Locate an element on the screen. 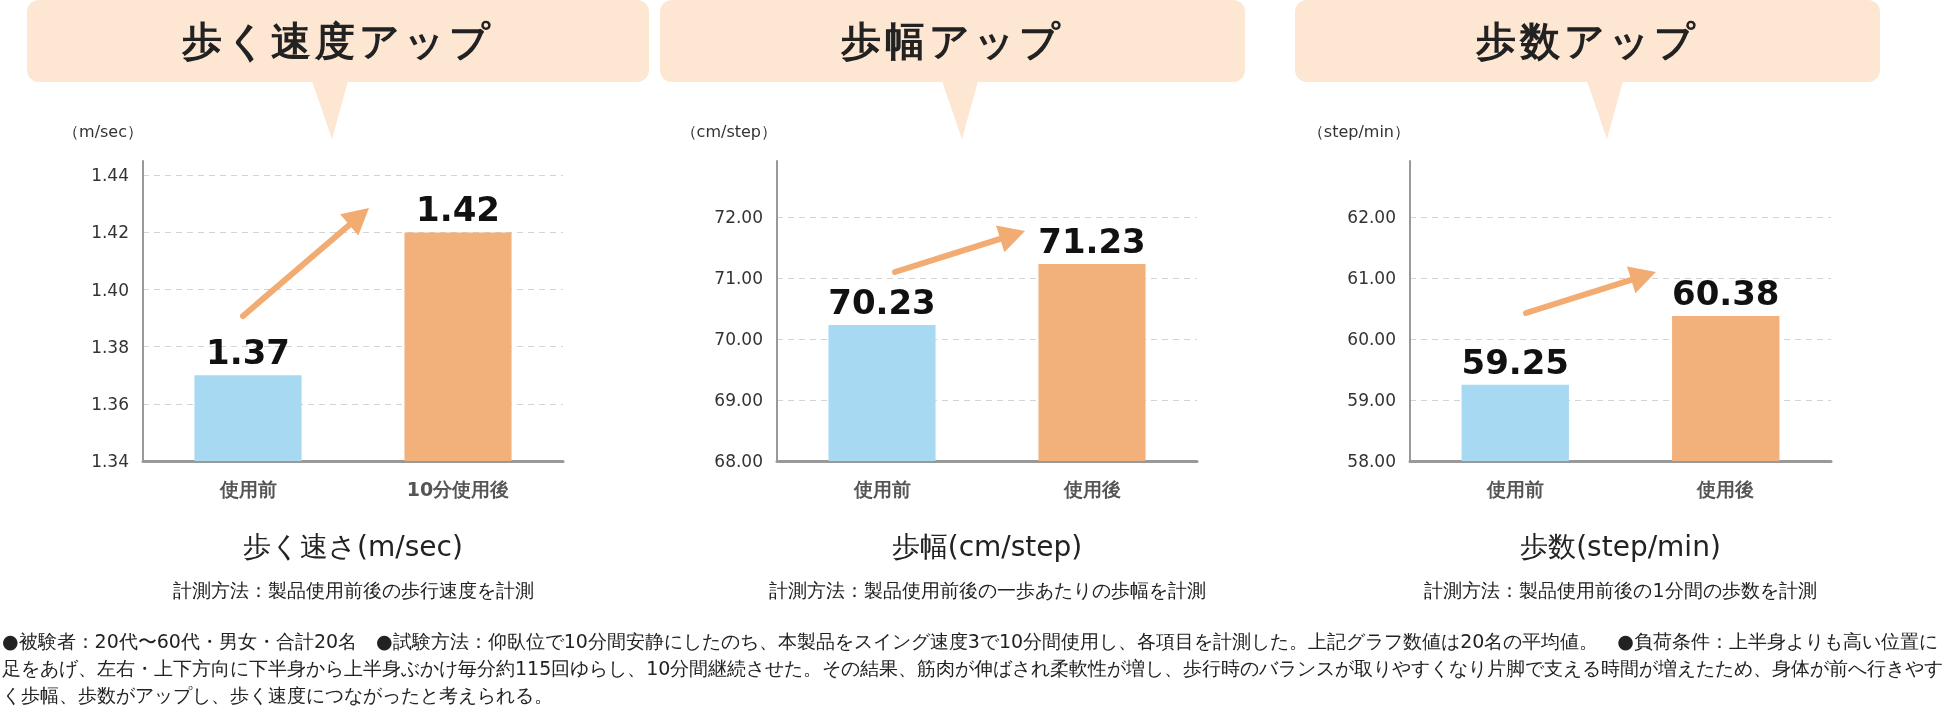  data-label: 59.25 is located at coordinates (1515, 361).